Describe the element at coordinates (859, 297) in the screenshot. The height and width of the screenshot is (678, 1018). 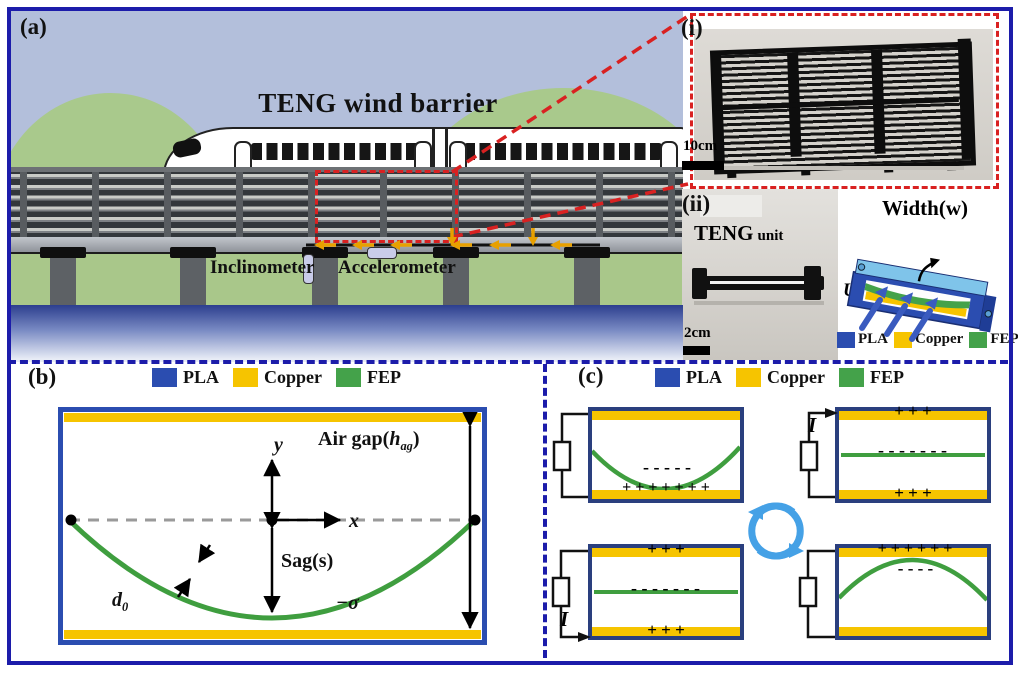
I see `u0-subscript: 0` at that location.